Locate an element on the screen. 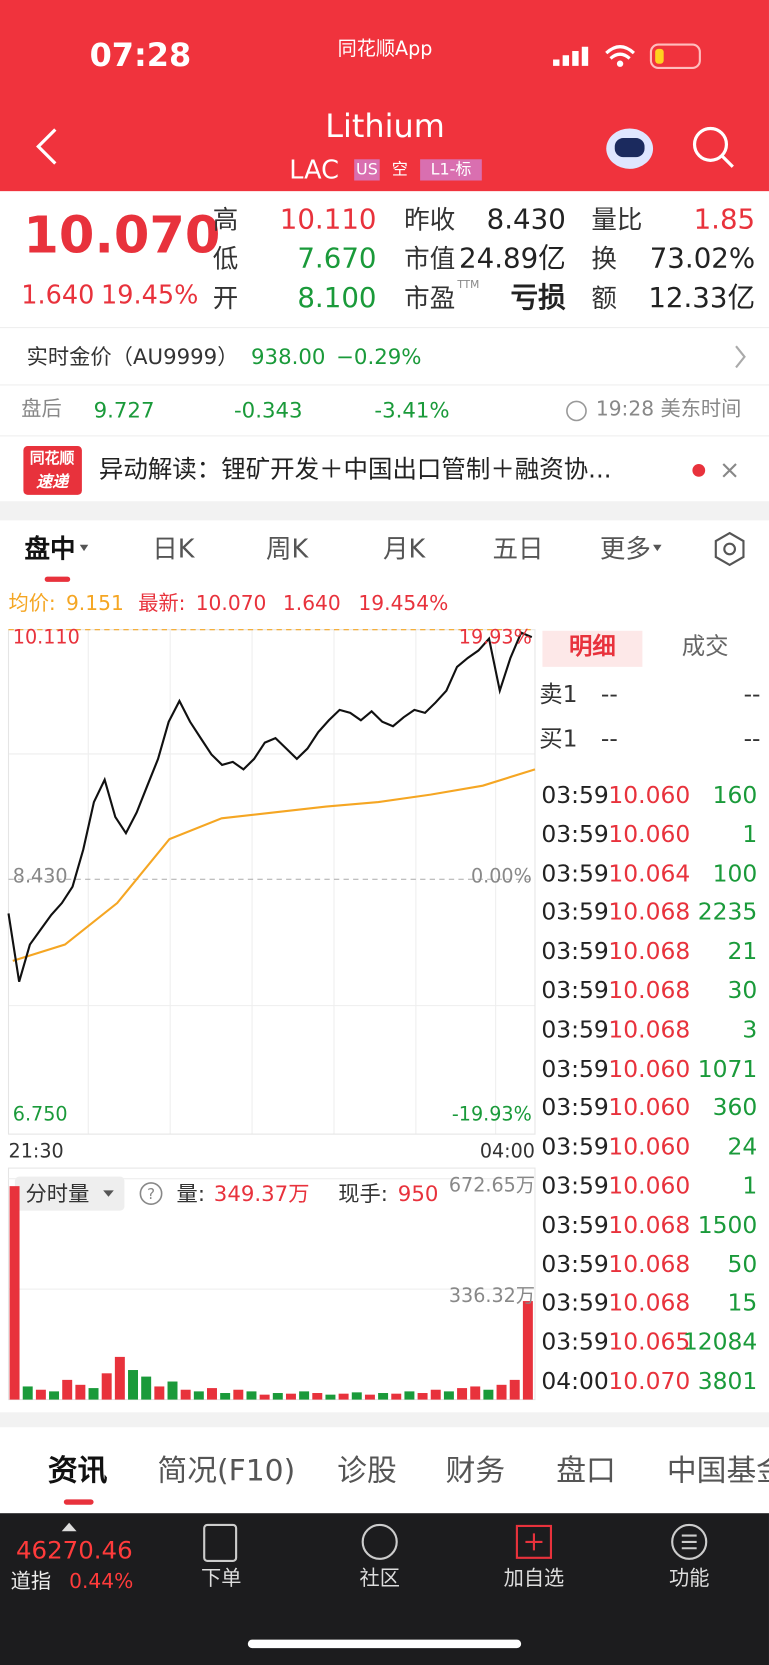  chevron is located at coordinates (740, 357).